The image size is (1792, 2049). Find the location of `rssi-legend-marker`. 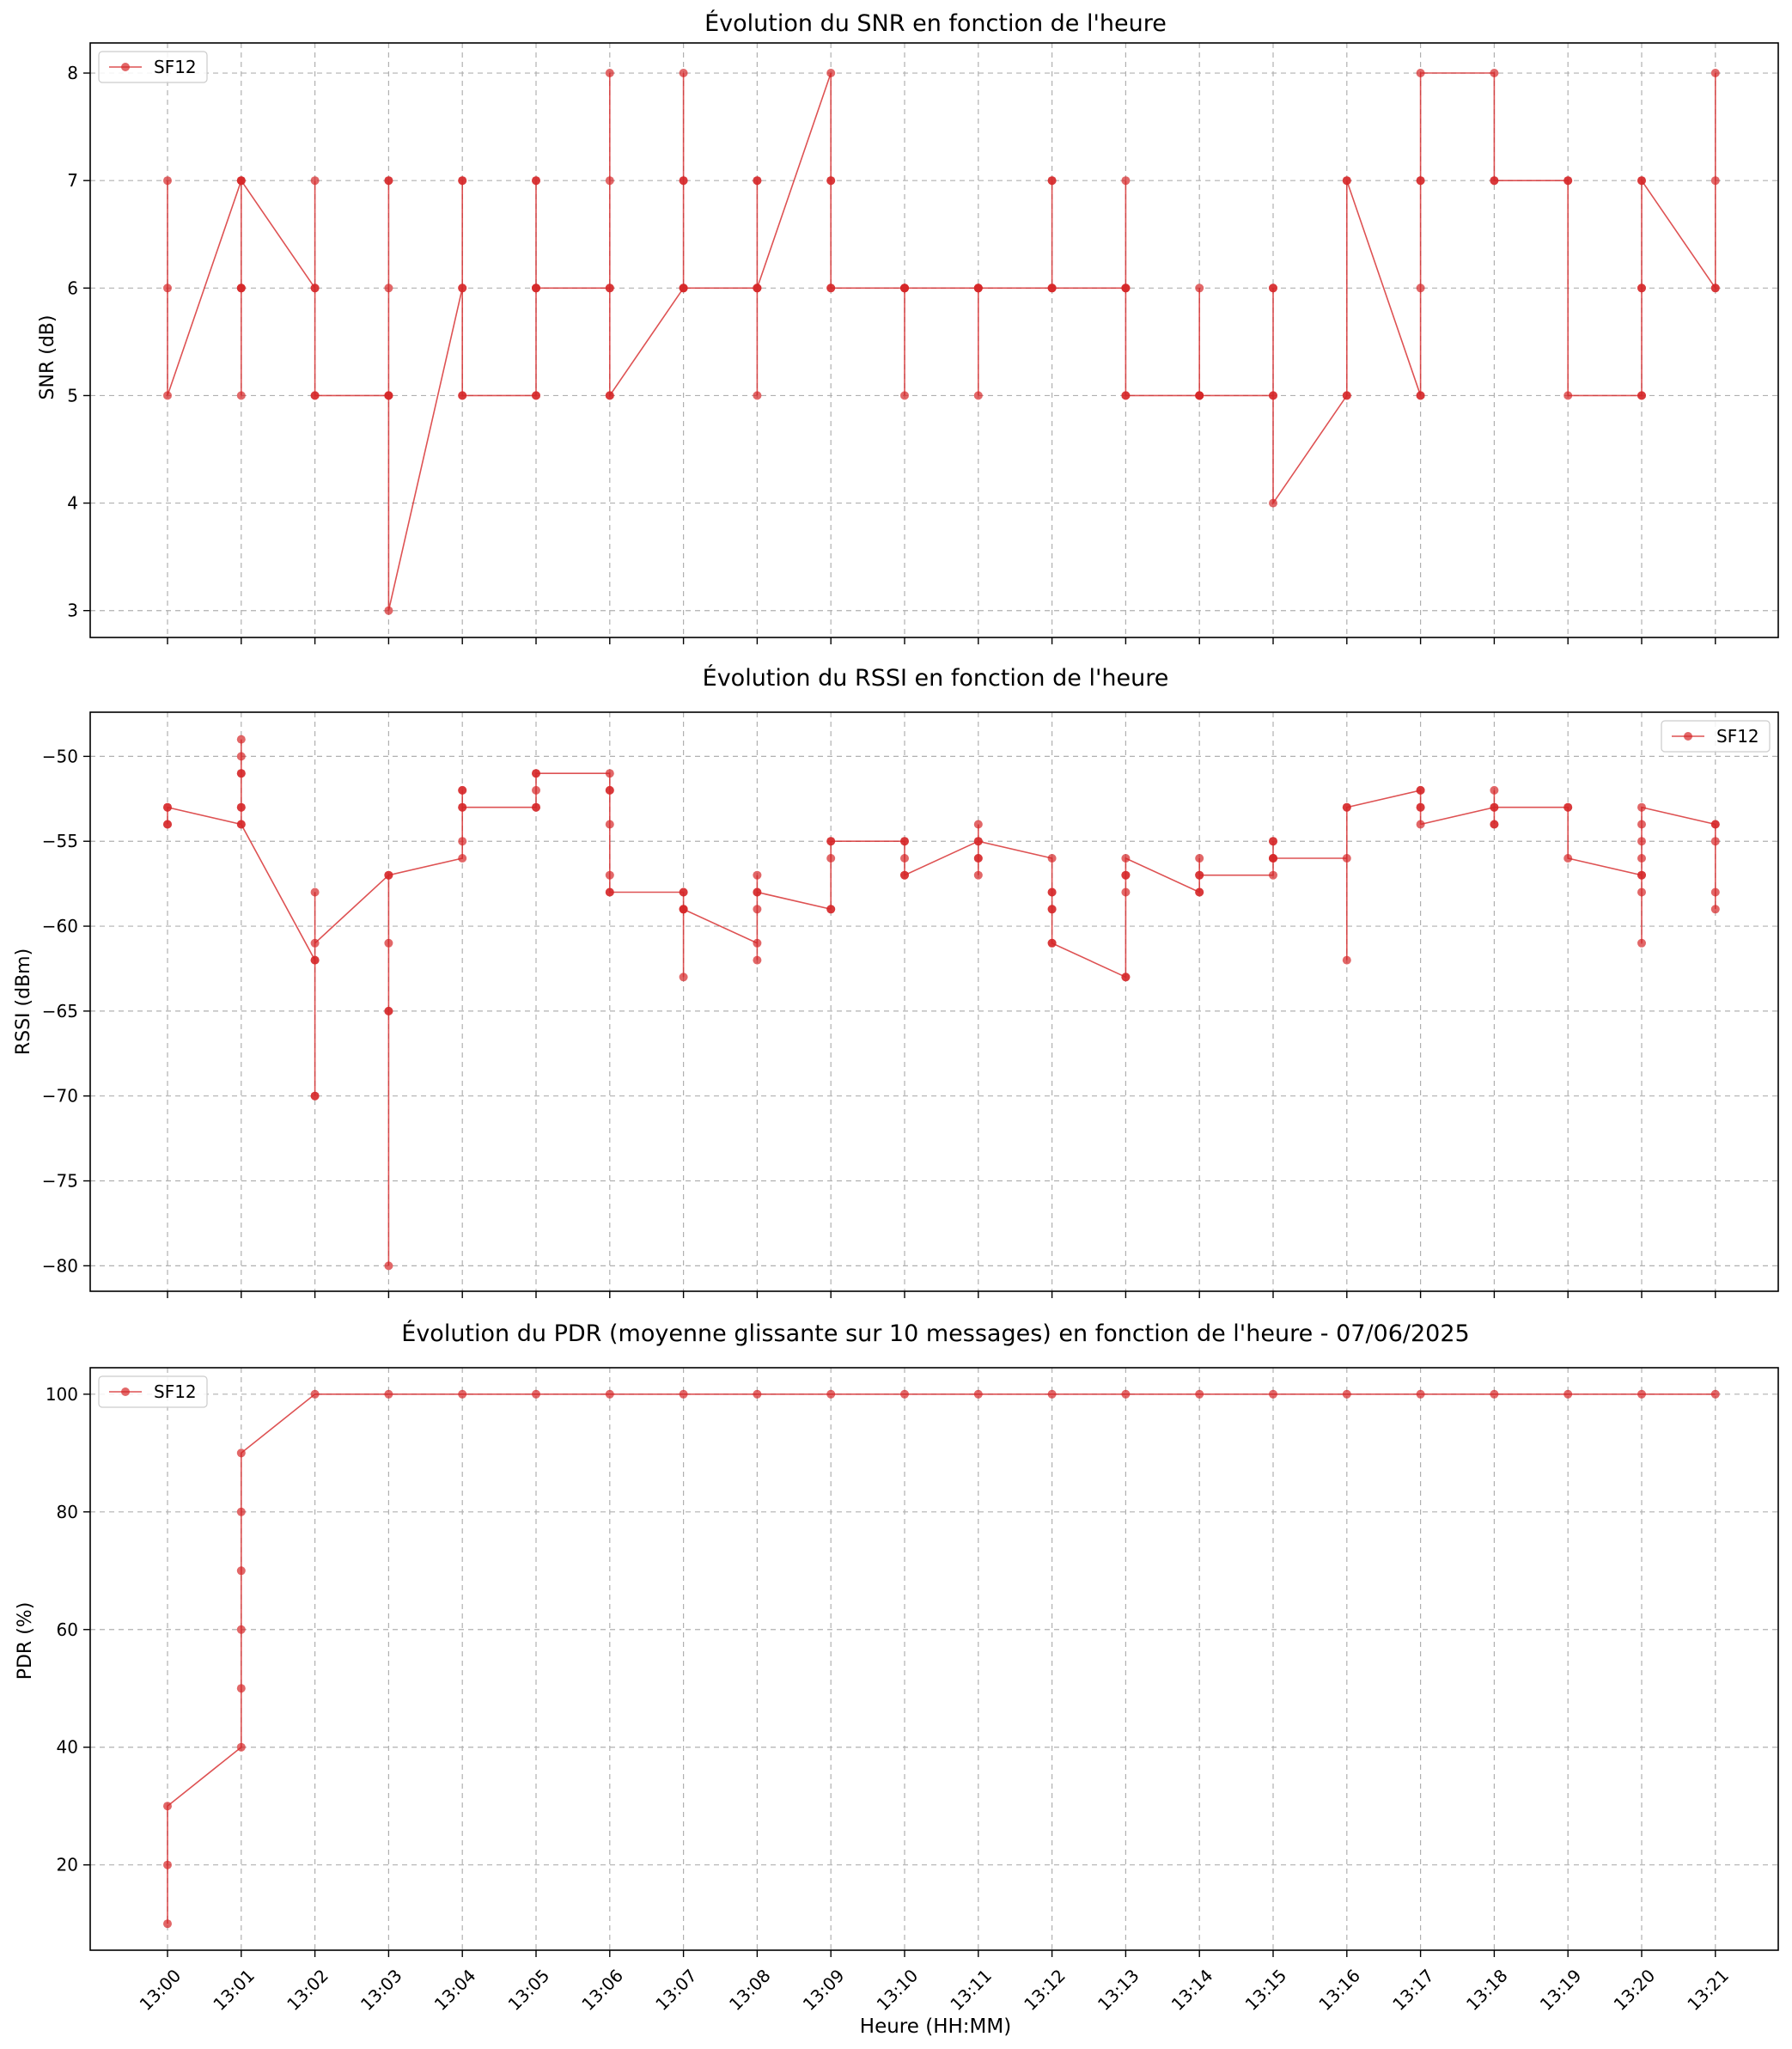

rssi-legend-marker is located at coordinates (1688, 736).